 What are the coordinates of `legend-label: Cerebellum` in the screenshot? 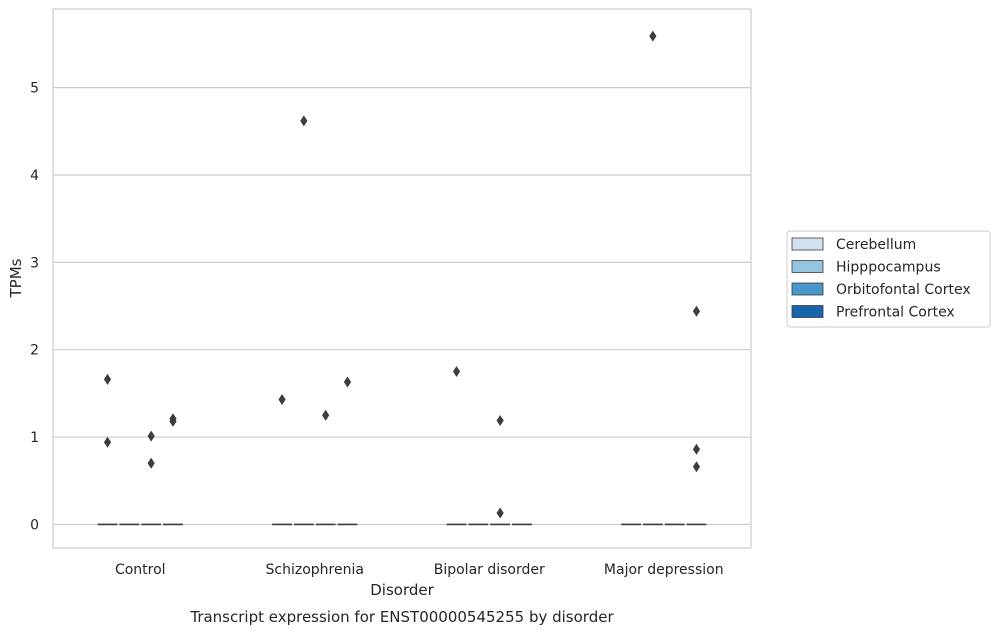 It's located at (876, 245).